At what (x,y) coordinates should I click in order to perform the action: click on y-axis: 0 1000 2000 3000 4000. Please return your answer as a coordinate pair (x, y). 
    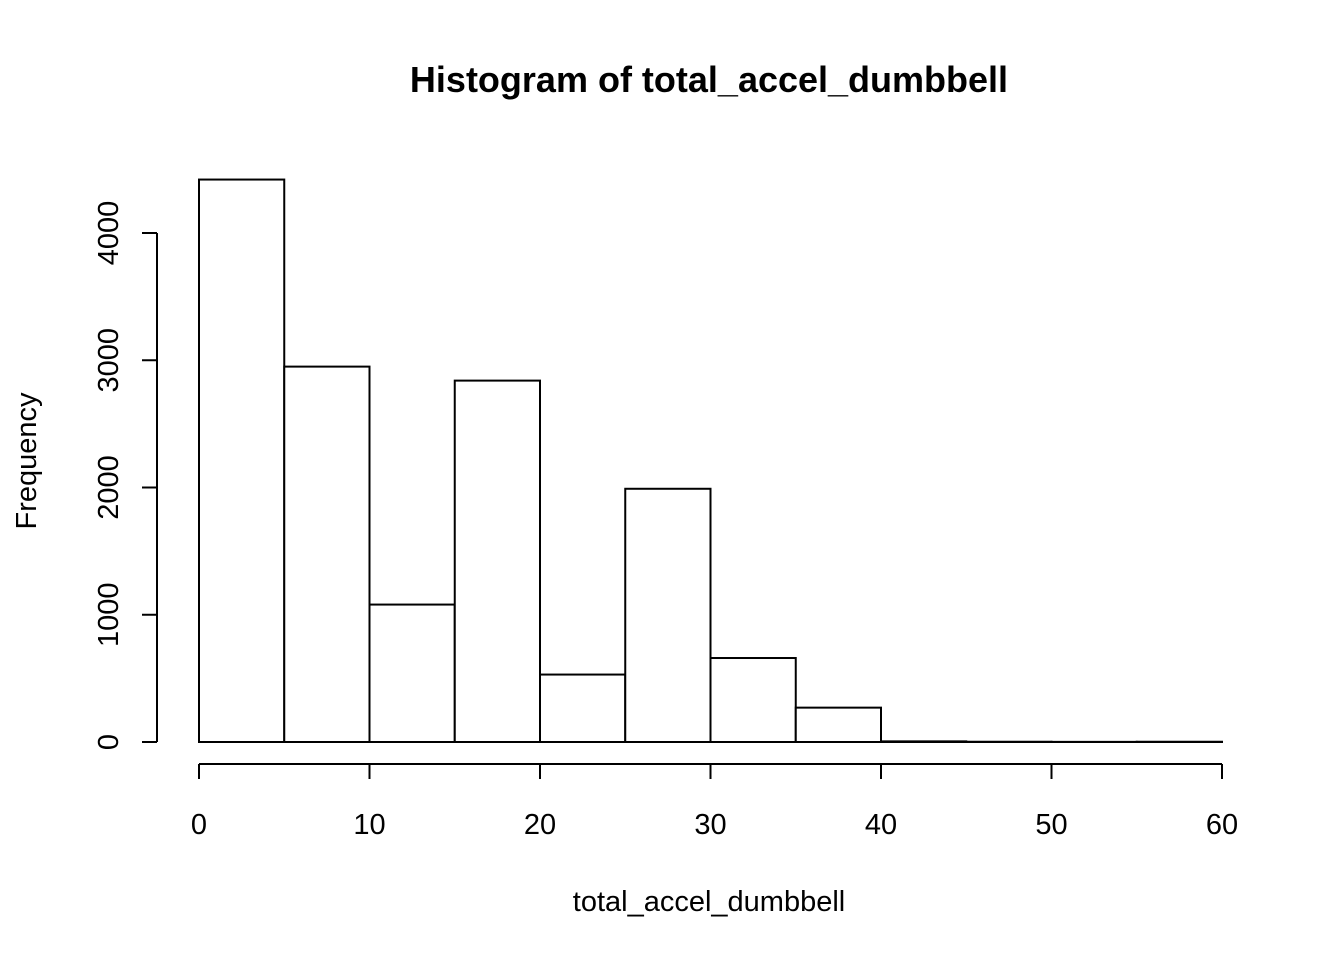
    Looking at the image, I should click on (125, 475).